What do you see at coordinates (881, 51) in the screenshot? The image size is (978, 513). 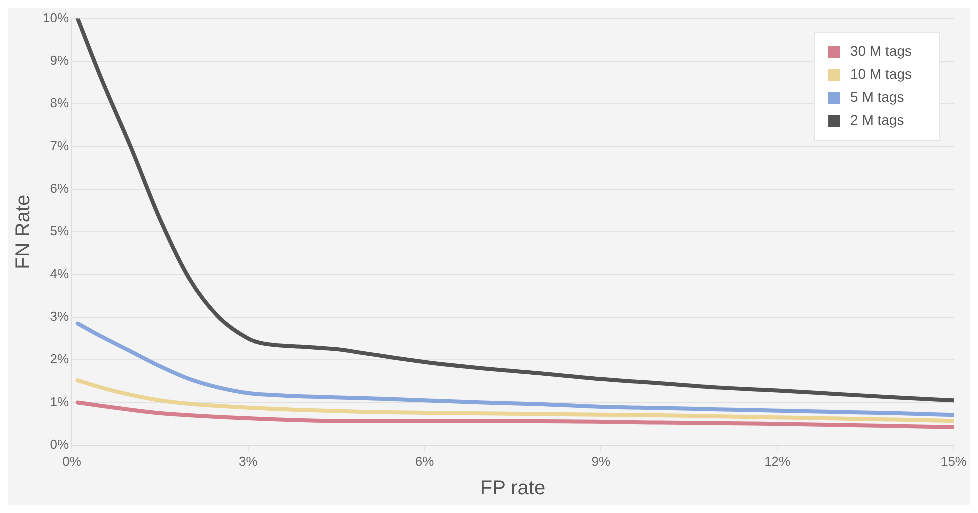 I see `legend-label: 30 M tags` at bounding box center [881, 51].